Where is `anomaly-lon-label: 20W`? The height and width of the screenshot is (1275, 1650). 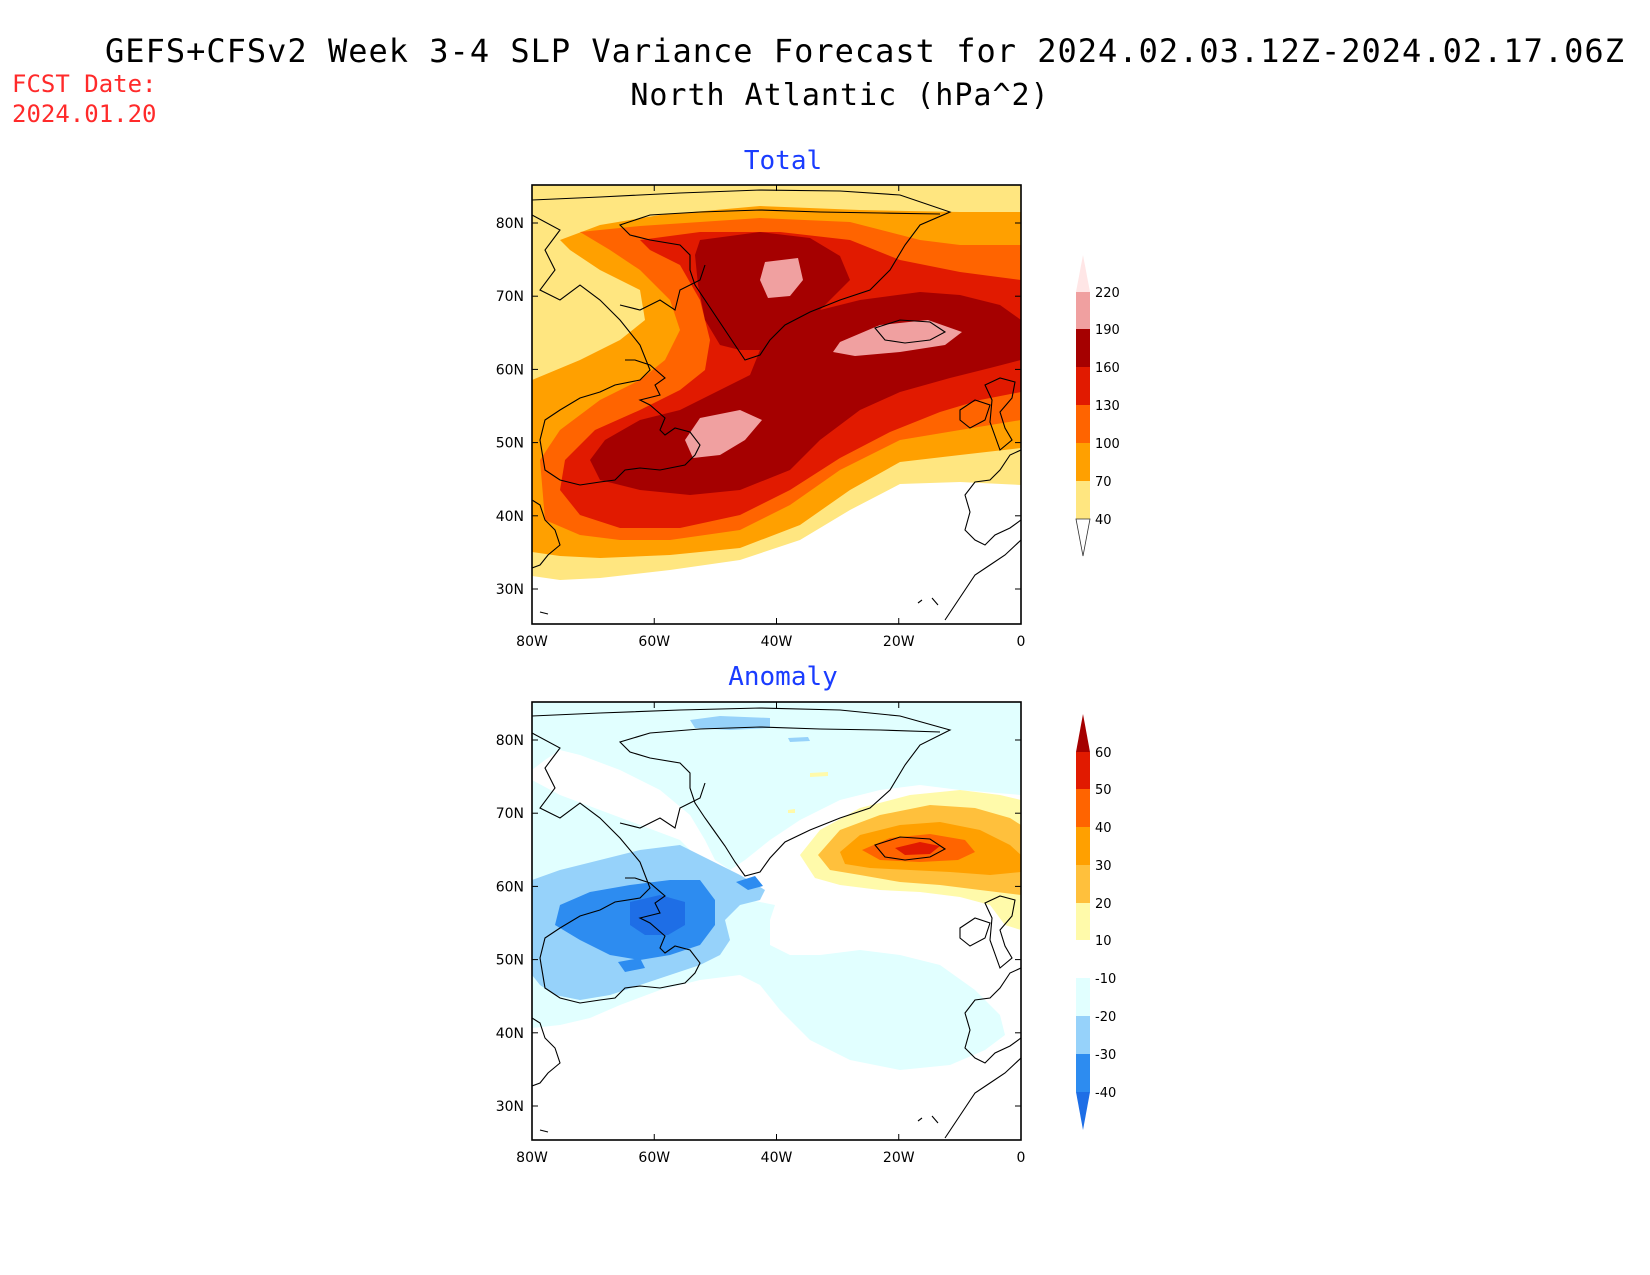 anomaly-lon-label: 20W is located at coordinates (899, 1158).